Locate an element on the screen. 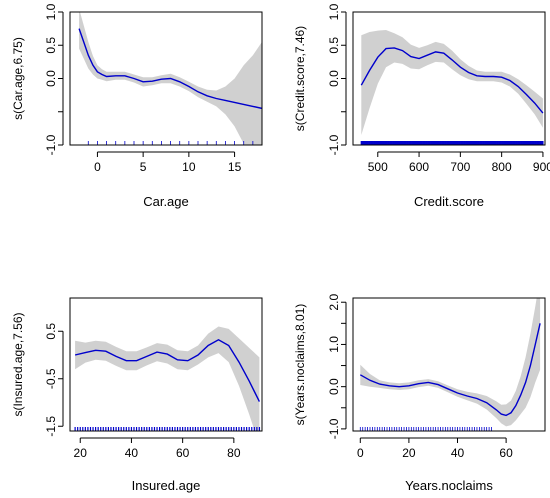 The height and width of the screenshot is (498, 550). x-axis-label: Years.noclaims is located at coordinates (449, 485).